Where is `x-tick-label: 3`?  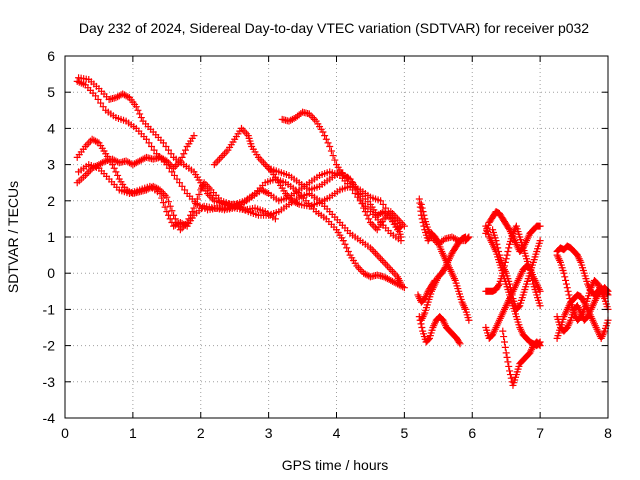
x-tick-label: 3 is located at coordinates (269, 433).